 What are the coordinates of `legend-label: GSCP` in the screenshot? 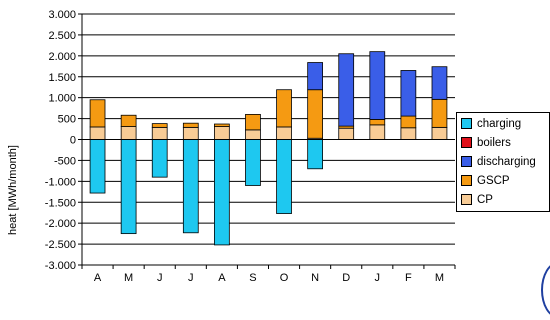 It's located at (493, 180).